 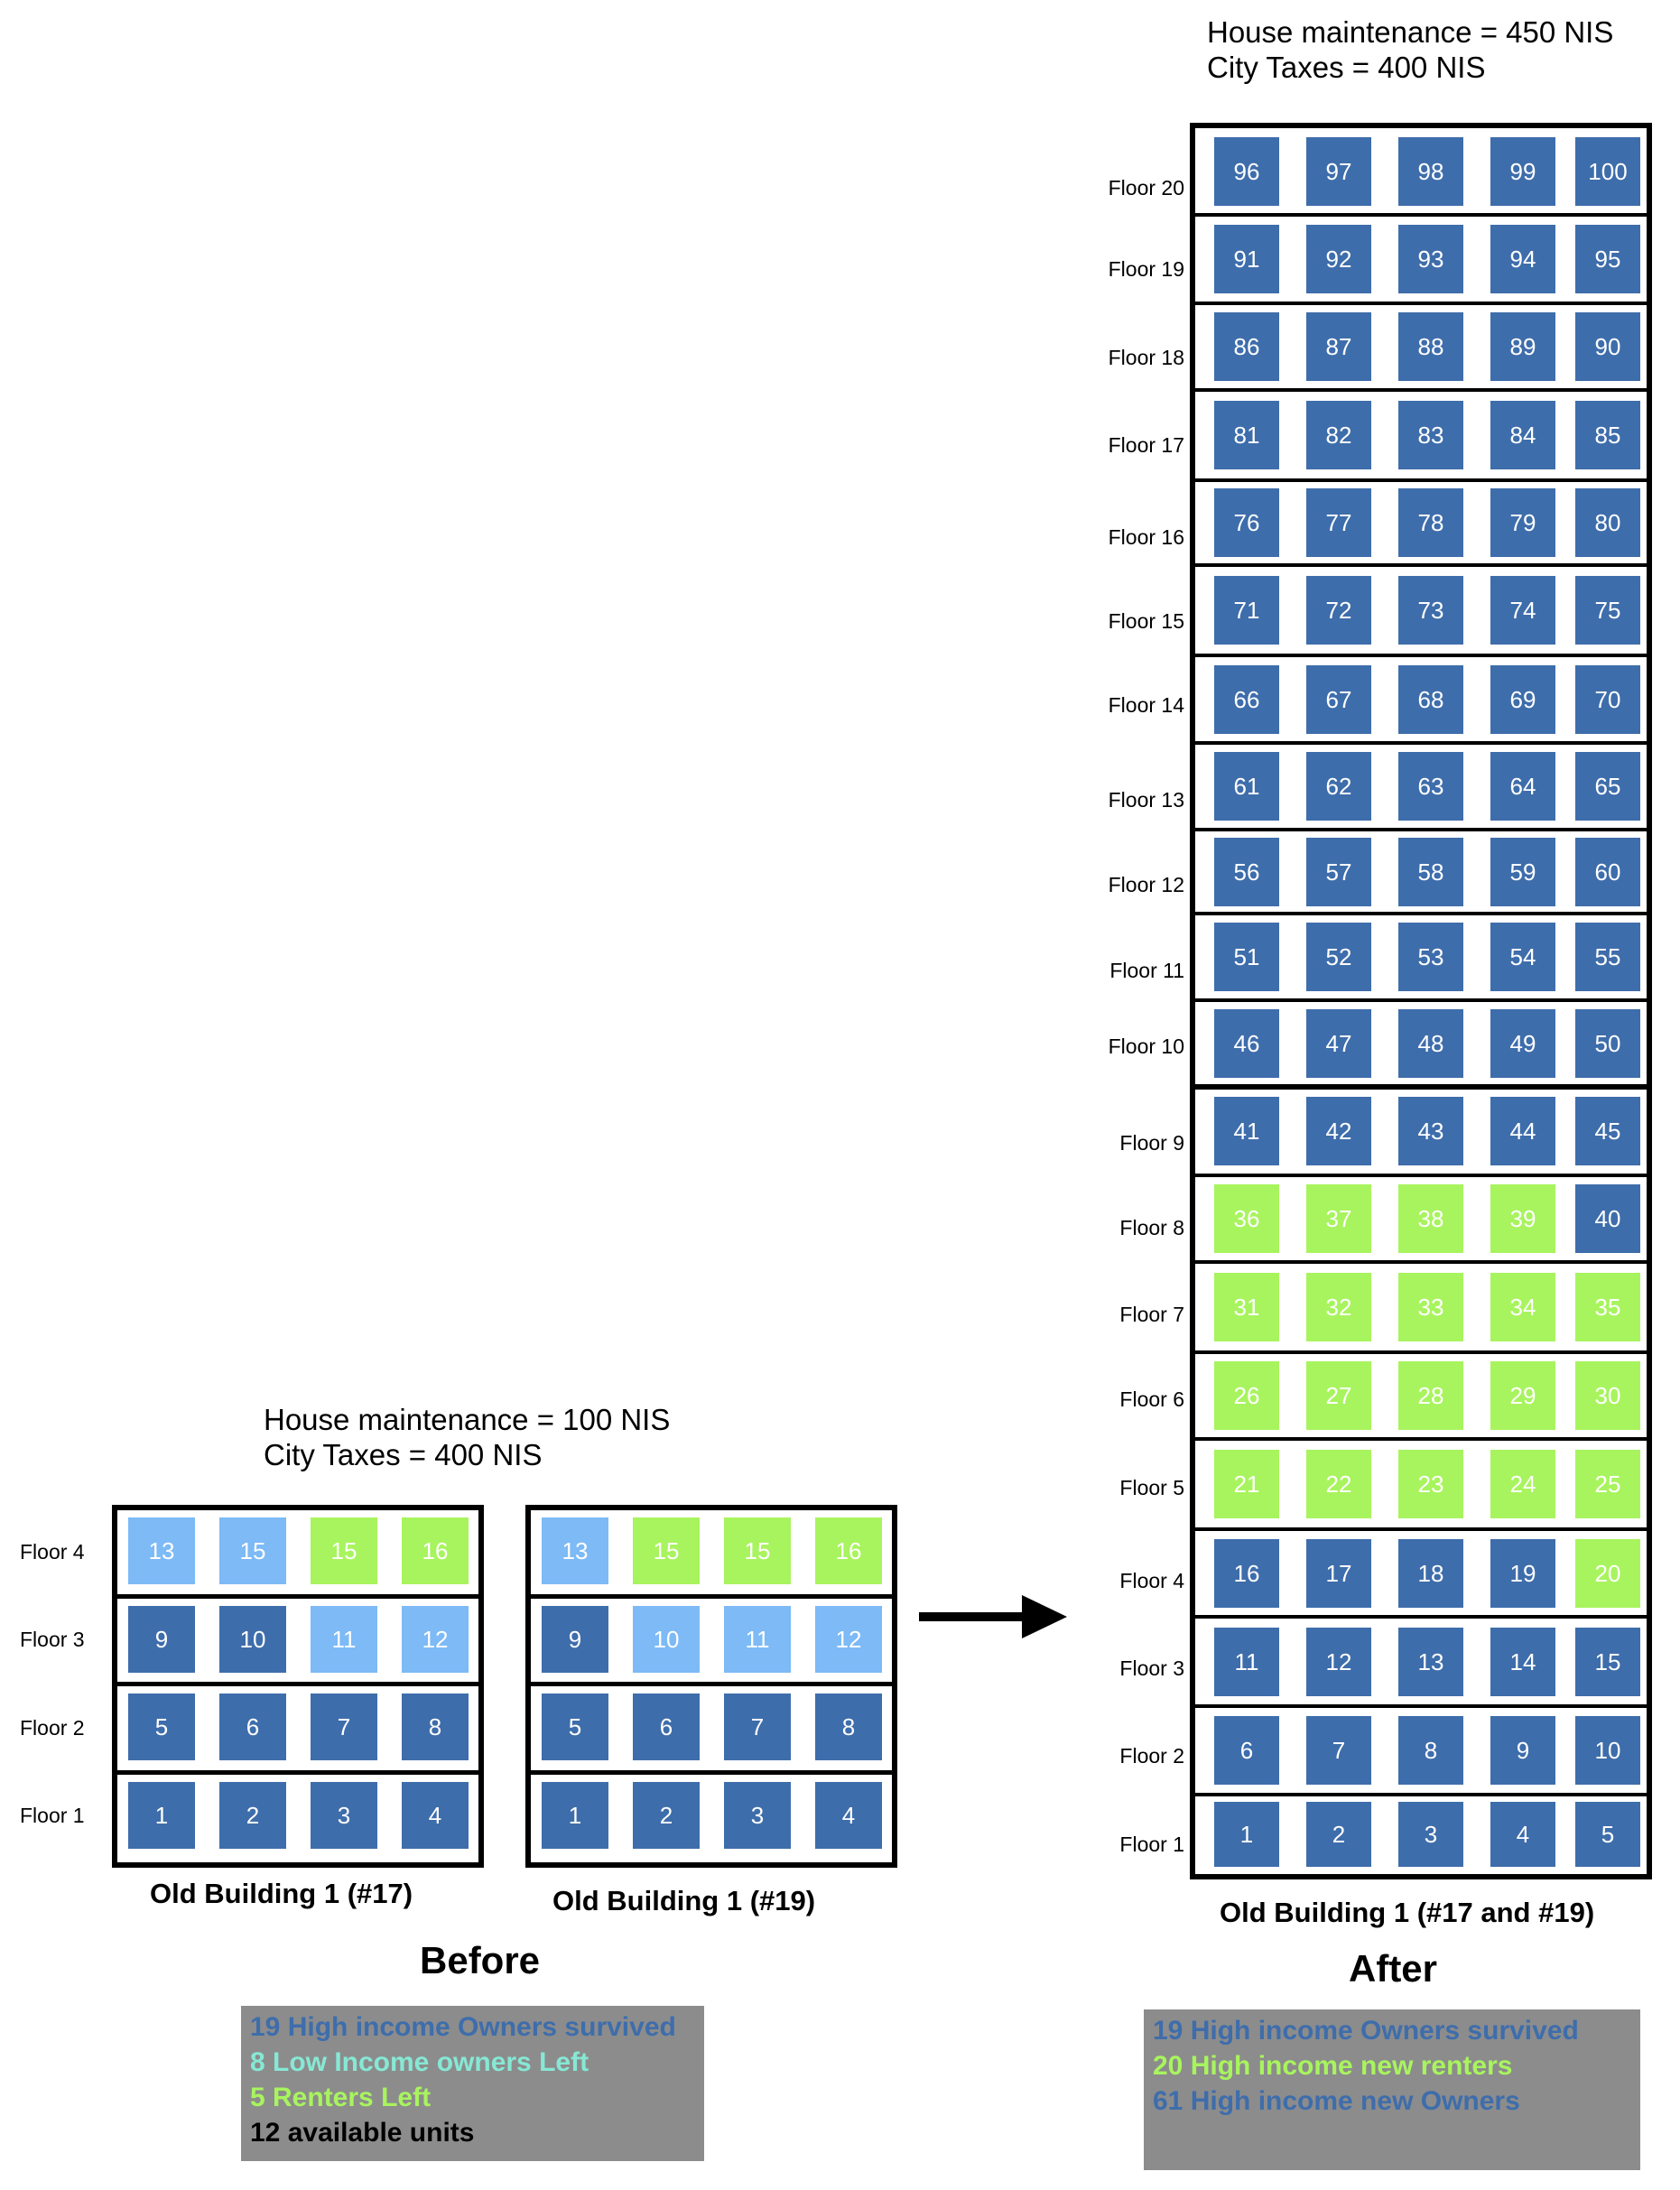 What do you see at coordinates (1608, 259) in the screenshot?
I see `unit-dark: 95` at bounding box center [1608, 259].